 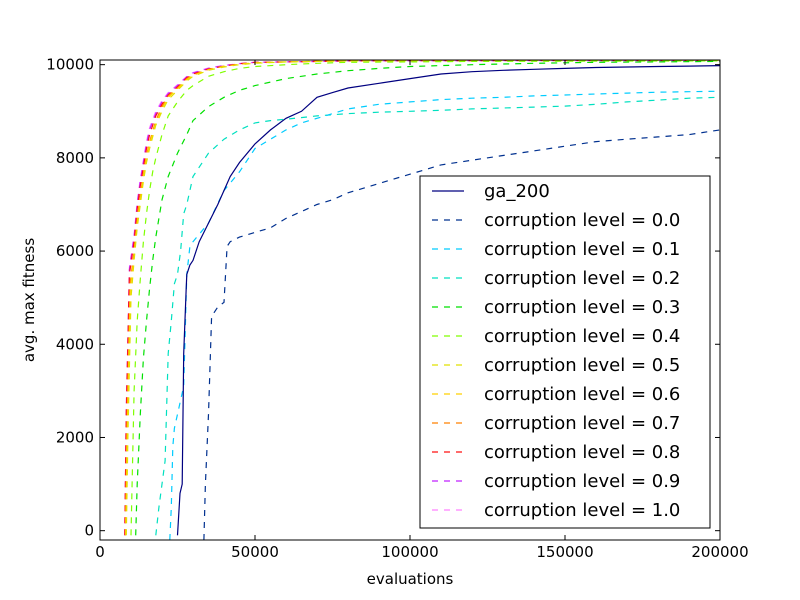 I want to click on y-tick-label: 4000, so click(x=75, y=344).